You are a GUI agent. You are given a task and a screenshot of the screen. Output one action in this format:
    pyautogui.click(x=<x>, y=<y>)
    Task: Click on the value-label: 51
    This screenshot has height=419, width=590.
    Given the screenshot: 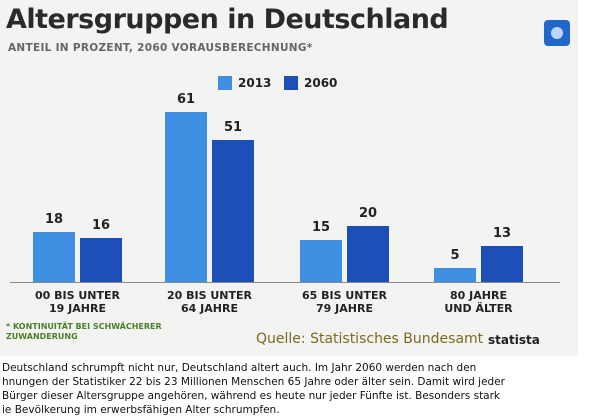 What is the action you would take?
    pyautogui.click(x=233, y=128)
    